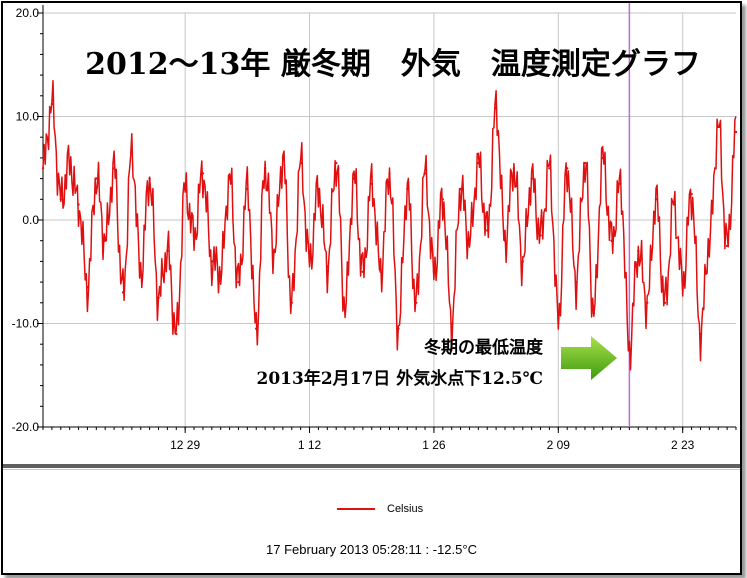 This screenshot has width=747, height=578. Describe the element at coordinates (356, 509) in the screenshot. I see `legend-swatch` at that location.